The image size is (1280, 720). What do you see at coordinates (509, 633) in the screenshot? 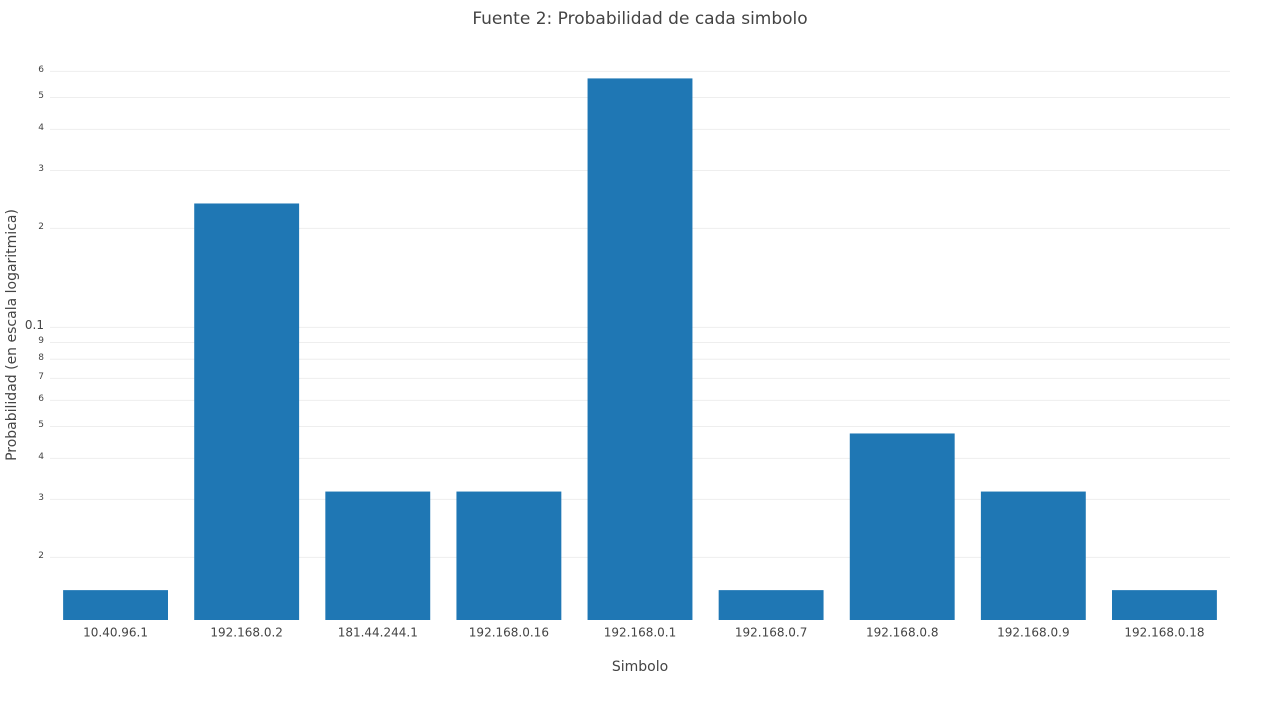
I see `x-tick-label: 192.168.0.16` at bounding box center [509, 633].